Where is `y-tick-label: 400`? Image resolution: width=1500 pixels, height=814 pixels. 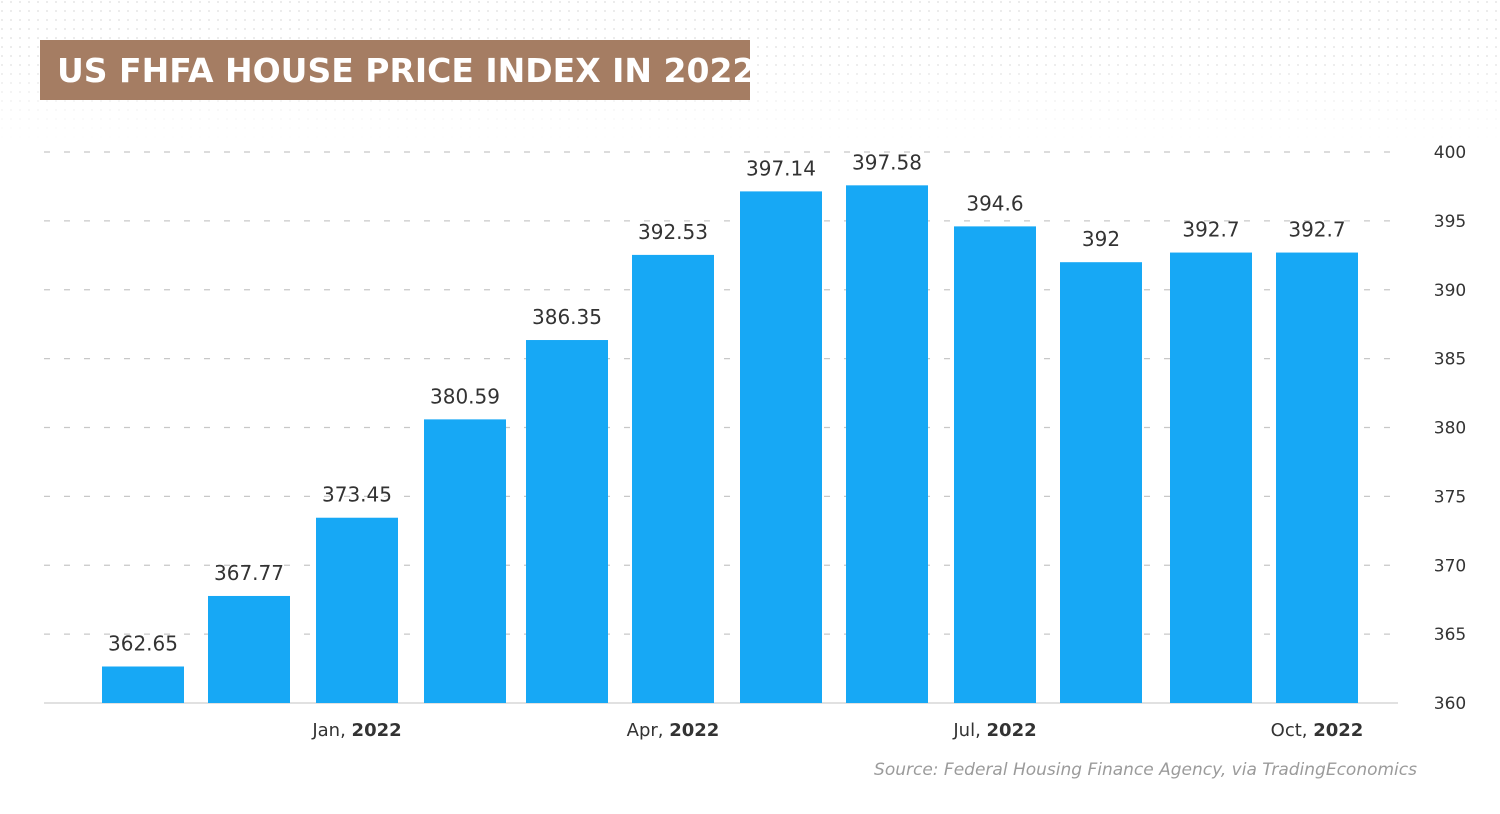 y-tick-label: 400 is located at coordinates (1450, 153).